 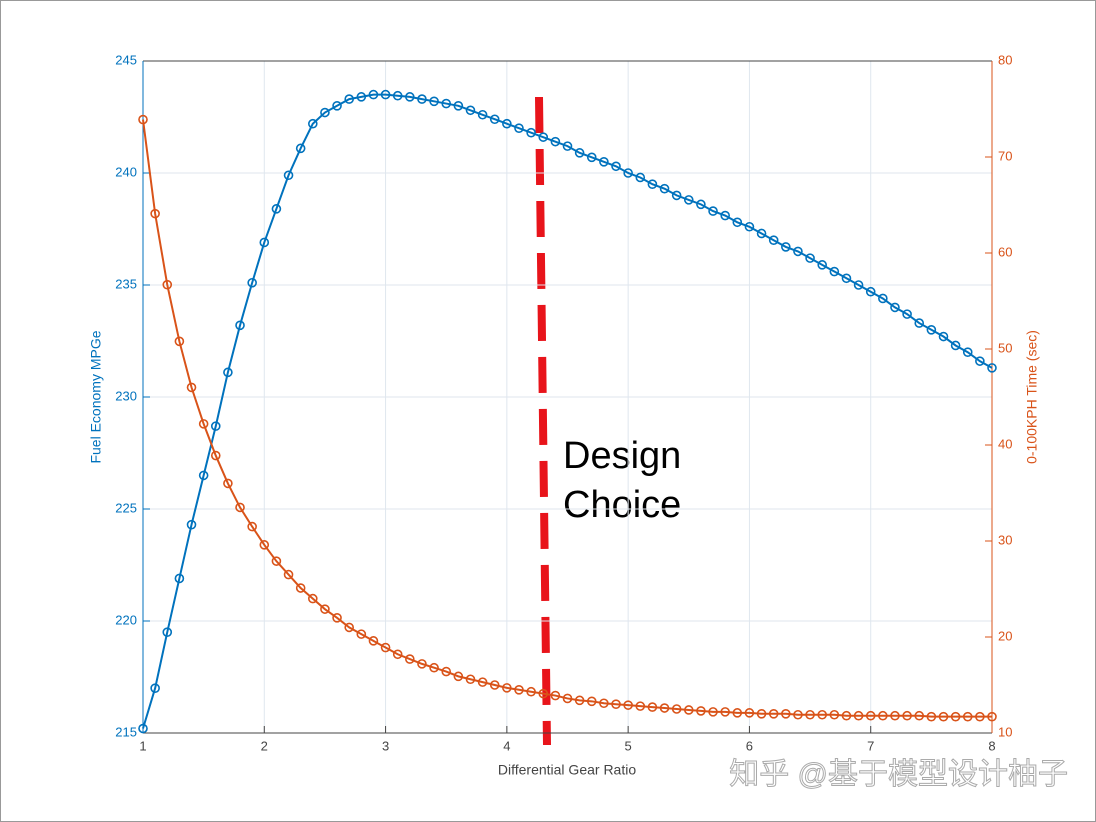 What do you see at coordinates (126, 619) in the screenshot?
I see `y-tick-label: 220` at bounding box center [126, 619].